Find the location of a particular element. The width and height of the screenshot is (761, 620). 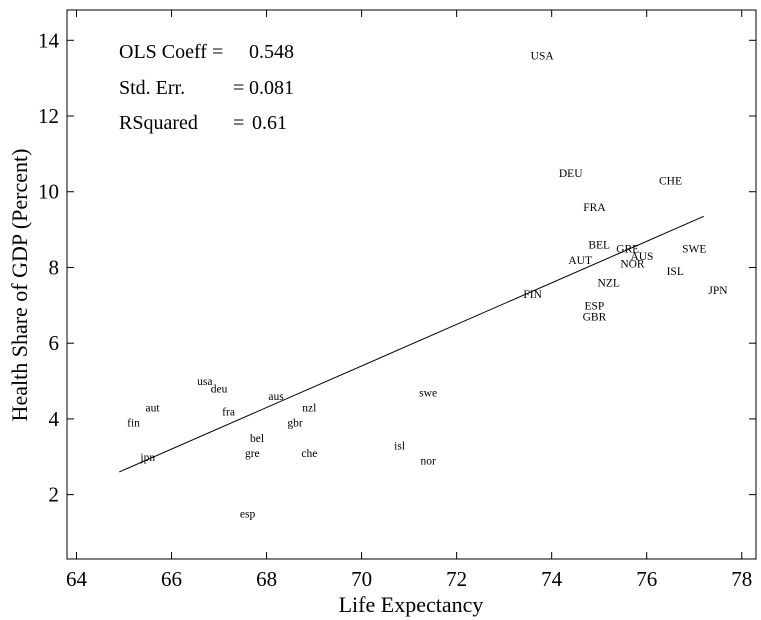

point-label-nzl: NZL is located at coordinates (609, 284).